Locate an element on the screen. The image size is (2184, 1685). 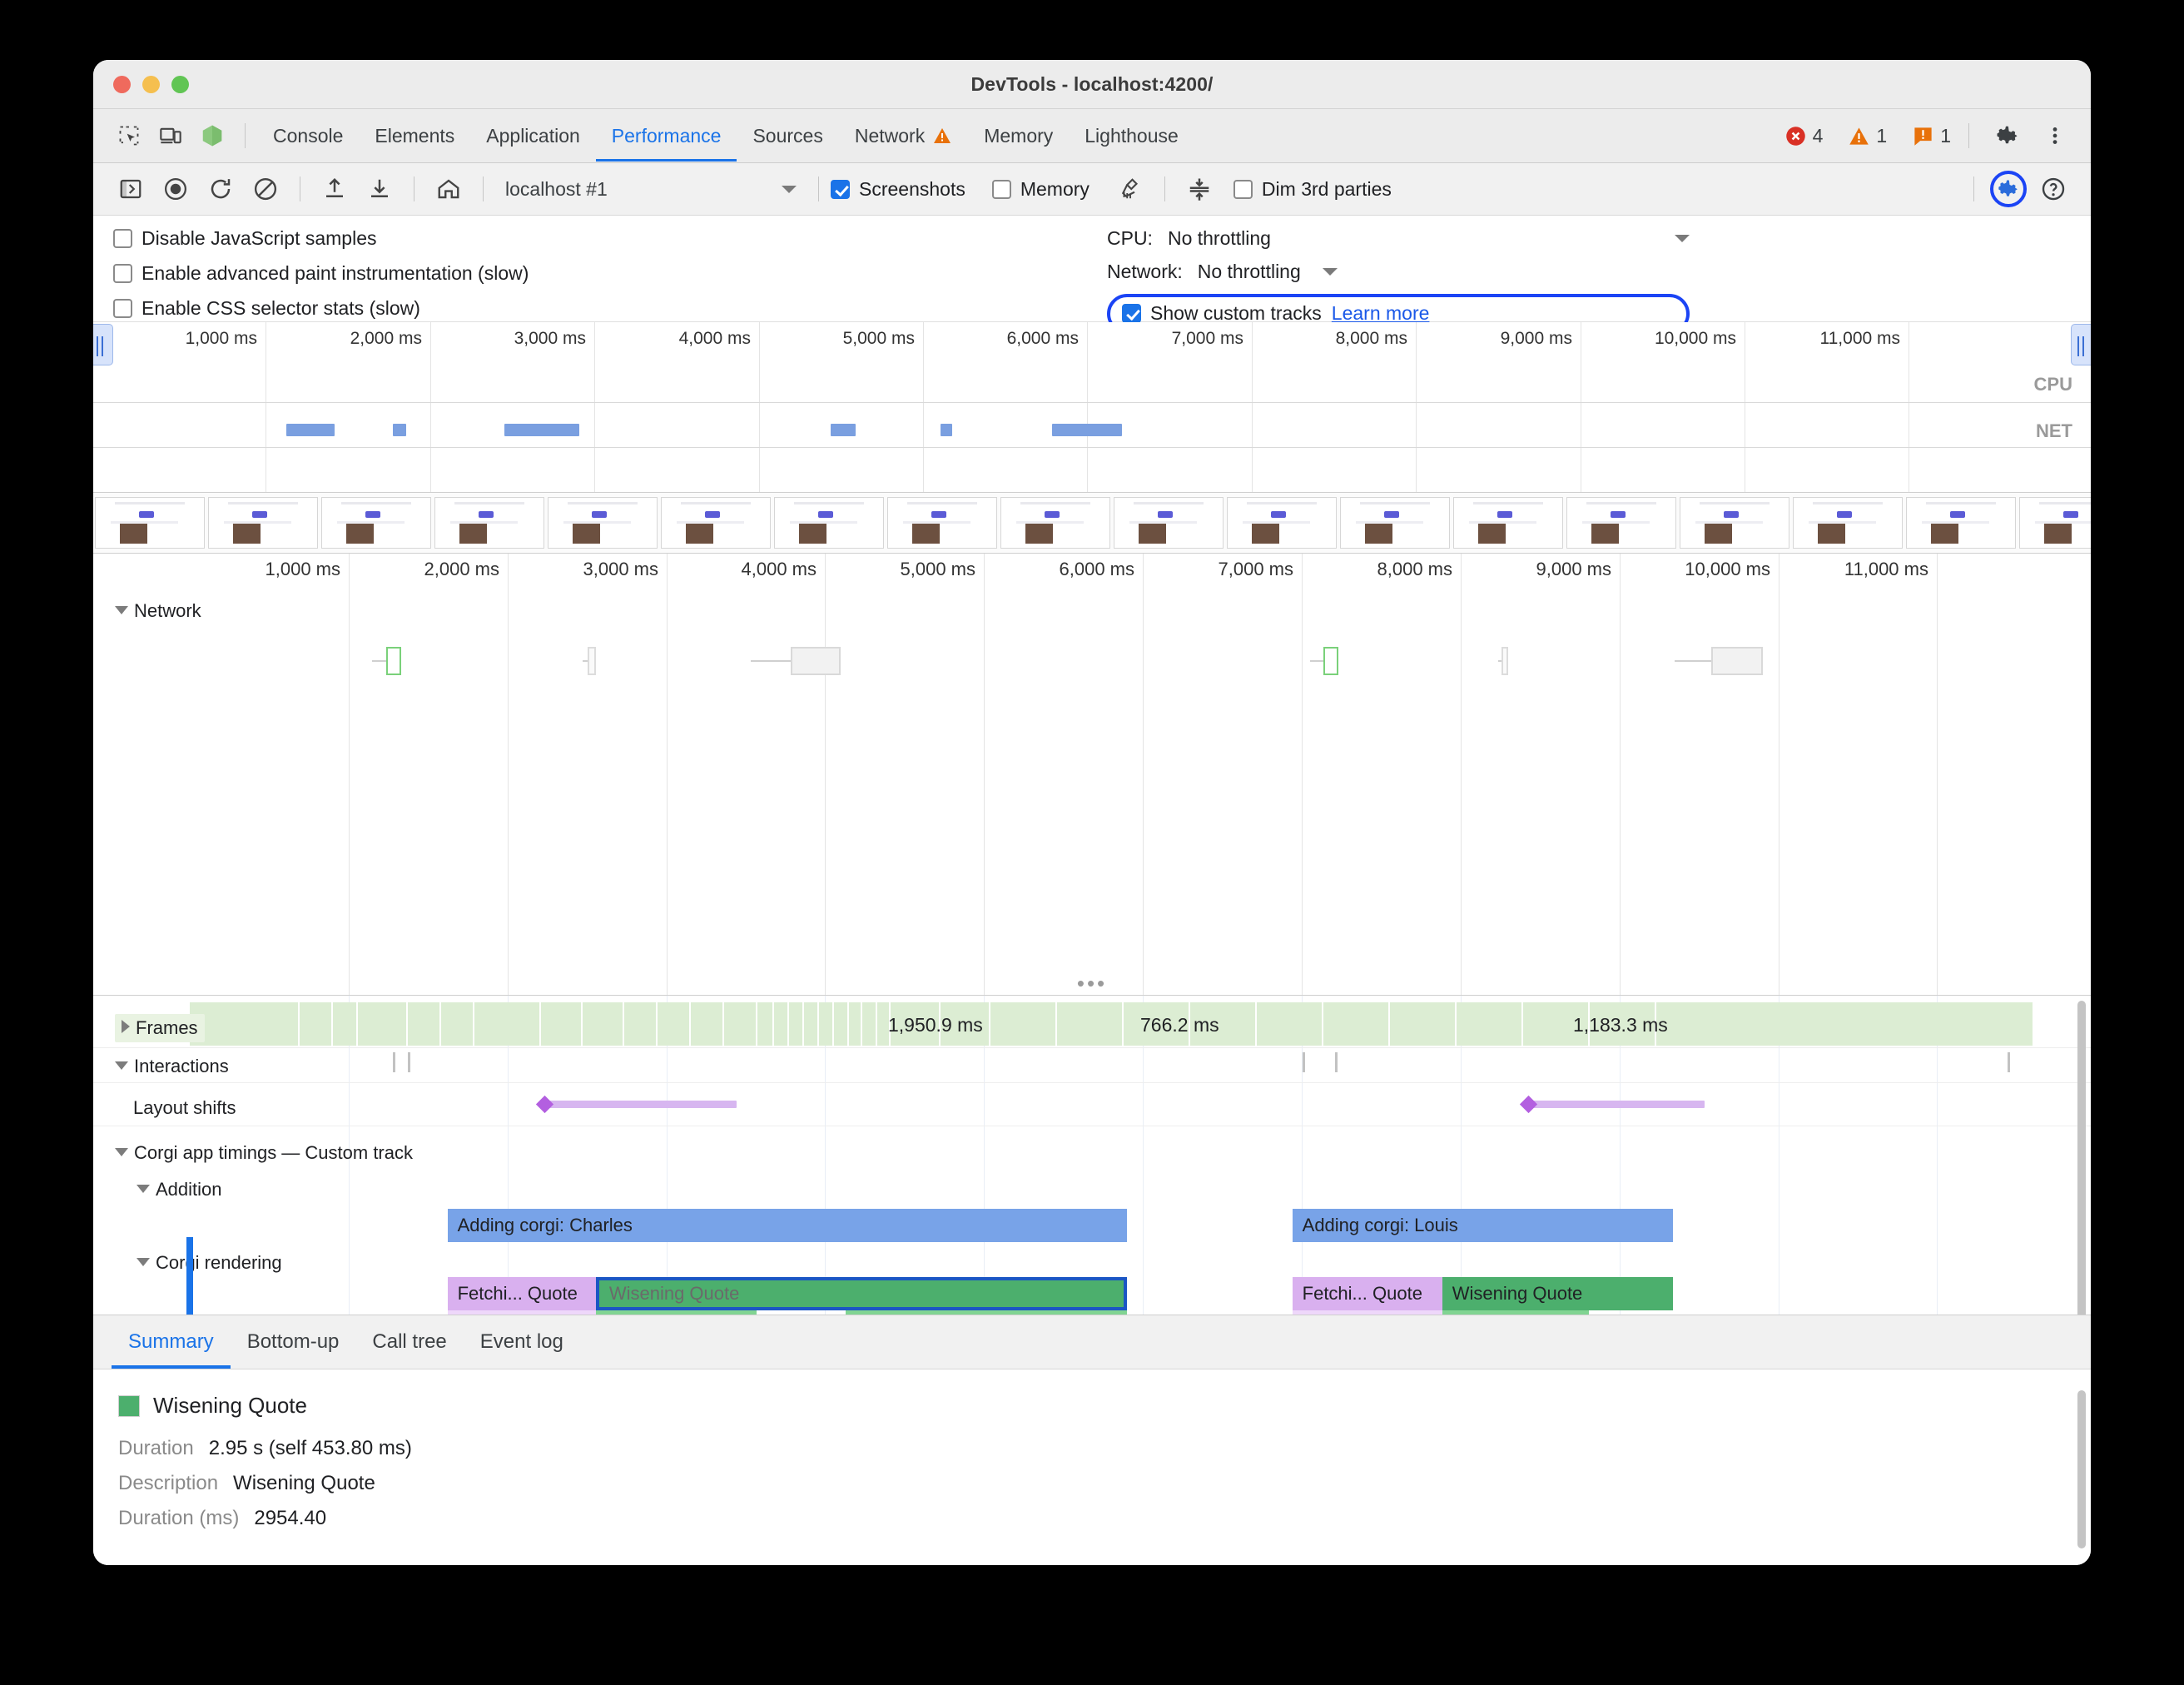
track-interactions: Interactions is located at coordinates (172, 1066).